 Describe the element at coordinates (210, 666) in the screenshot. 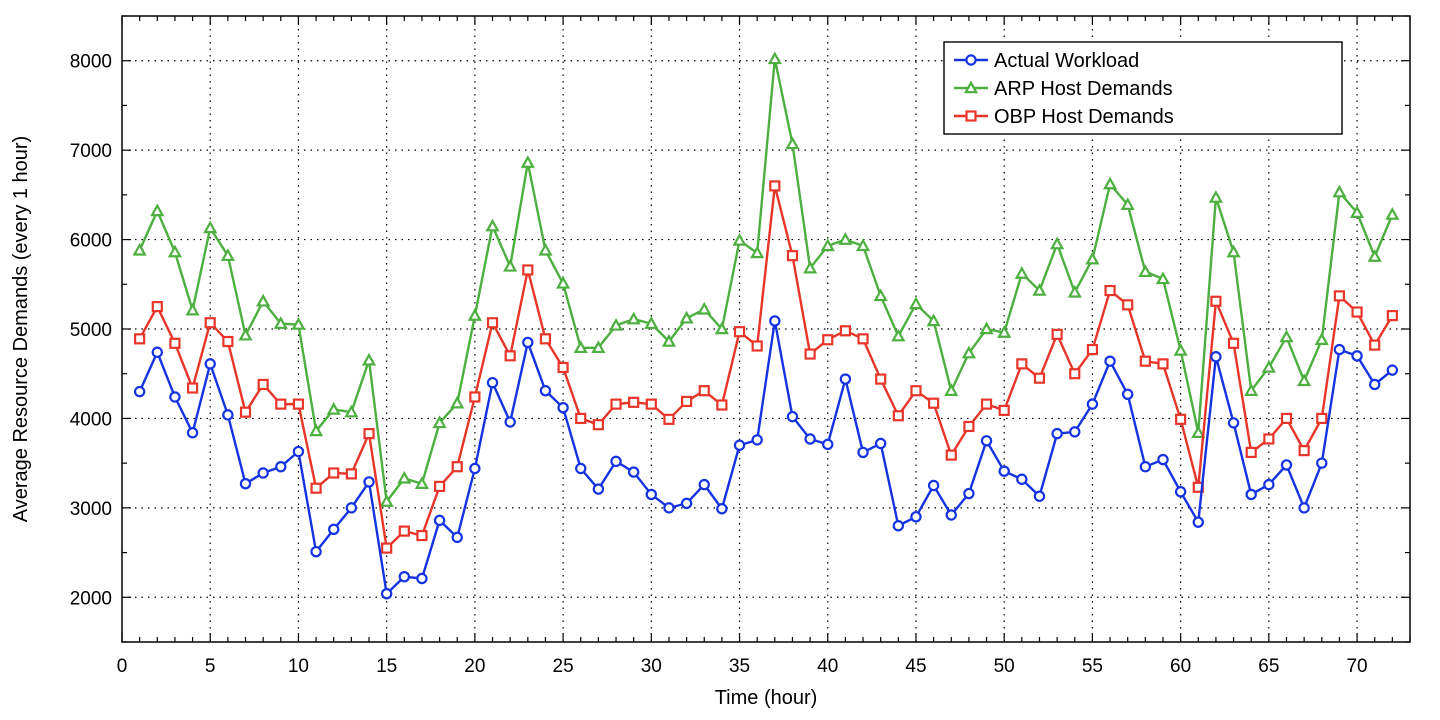

I see `x-tick-label: 5` at that location.